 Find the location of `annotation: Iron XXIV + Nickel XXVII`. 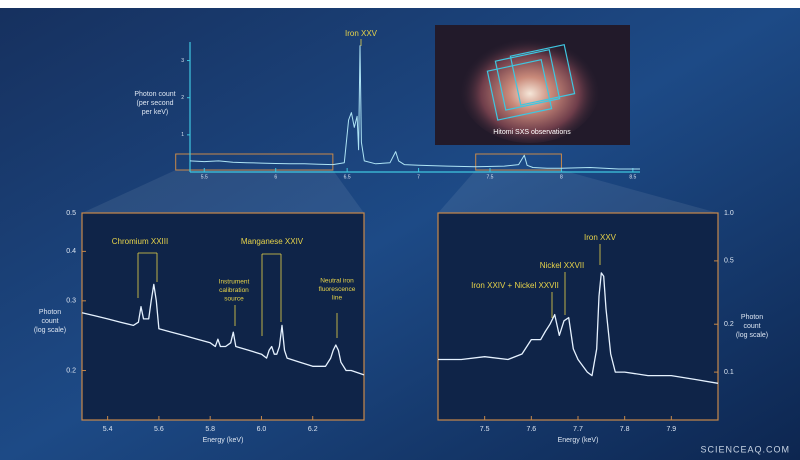

annotation: Iron XXIV + Nickel XXVII is located at coordinates (515, 285).